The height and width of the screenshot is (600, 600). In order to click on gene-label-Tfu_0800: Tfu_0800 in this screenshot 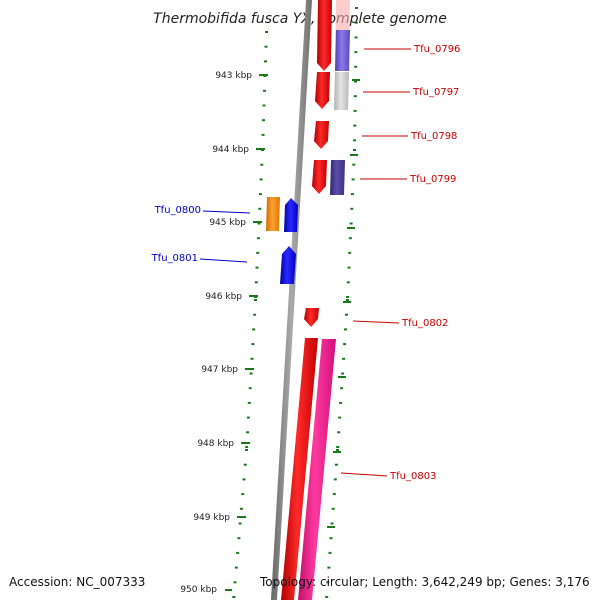, I will do `click(177, 210)`.